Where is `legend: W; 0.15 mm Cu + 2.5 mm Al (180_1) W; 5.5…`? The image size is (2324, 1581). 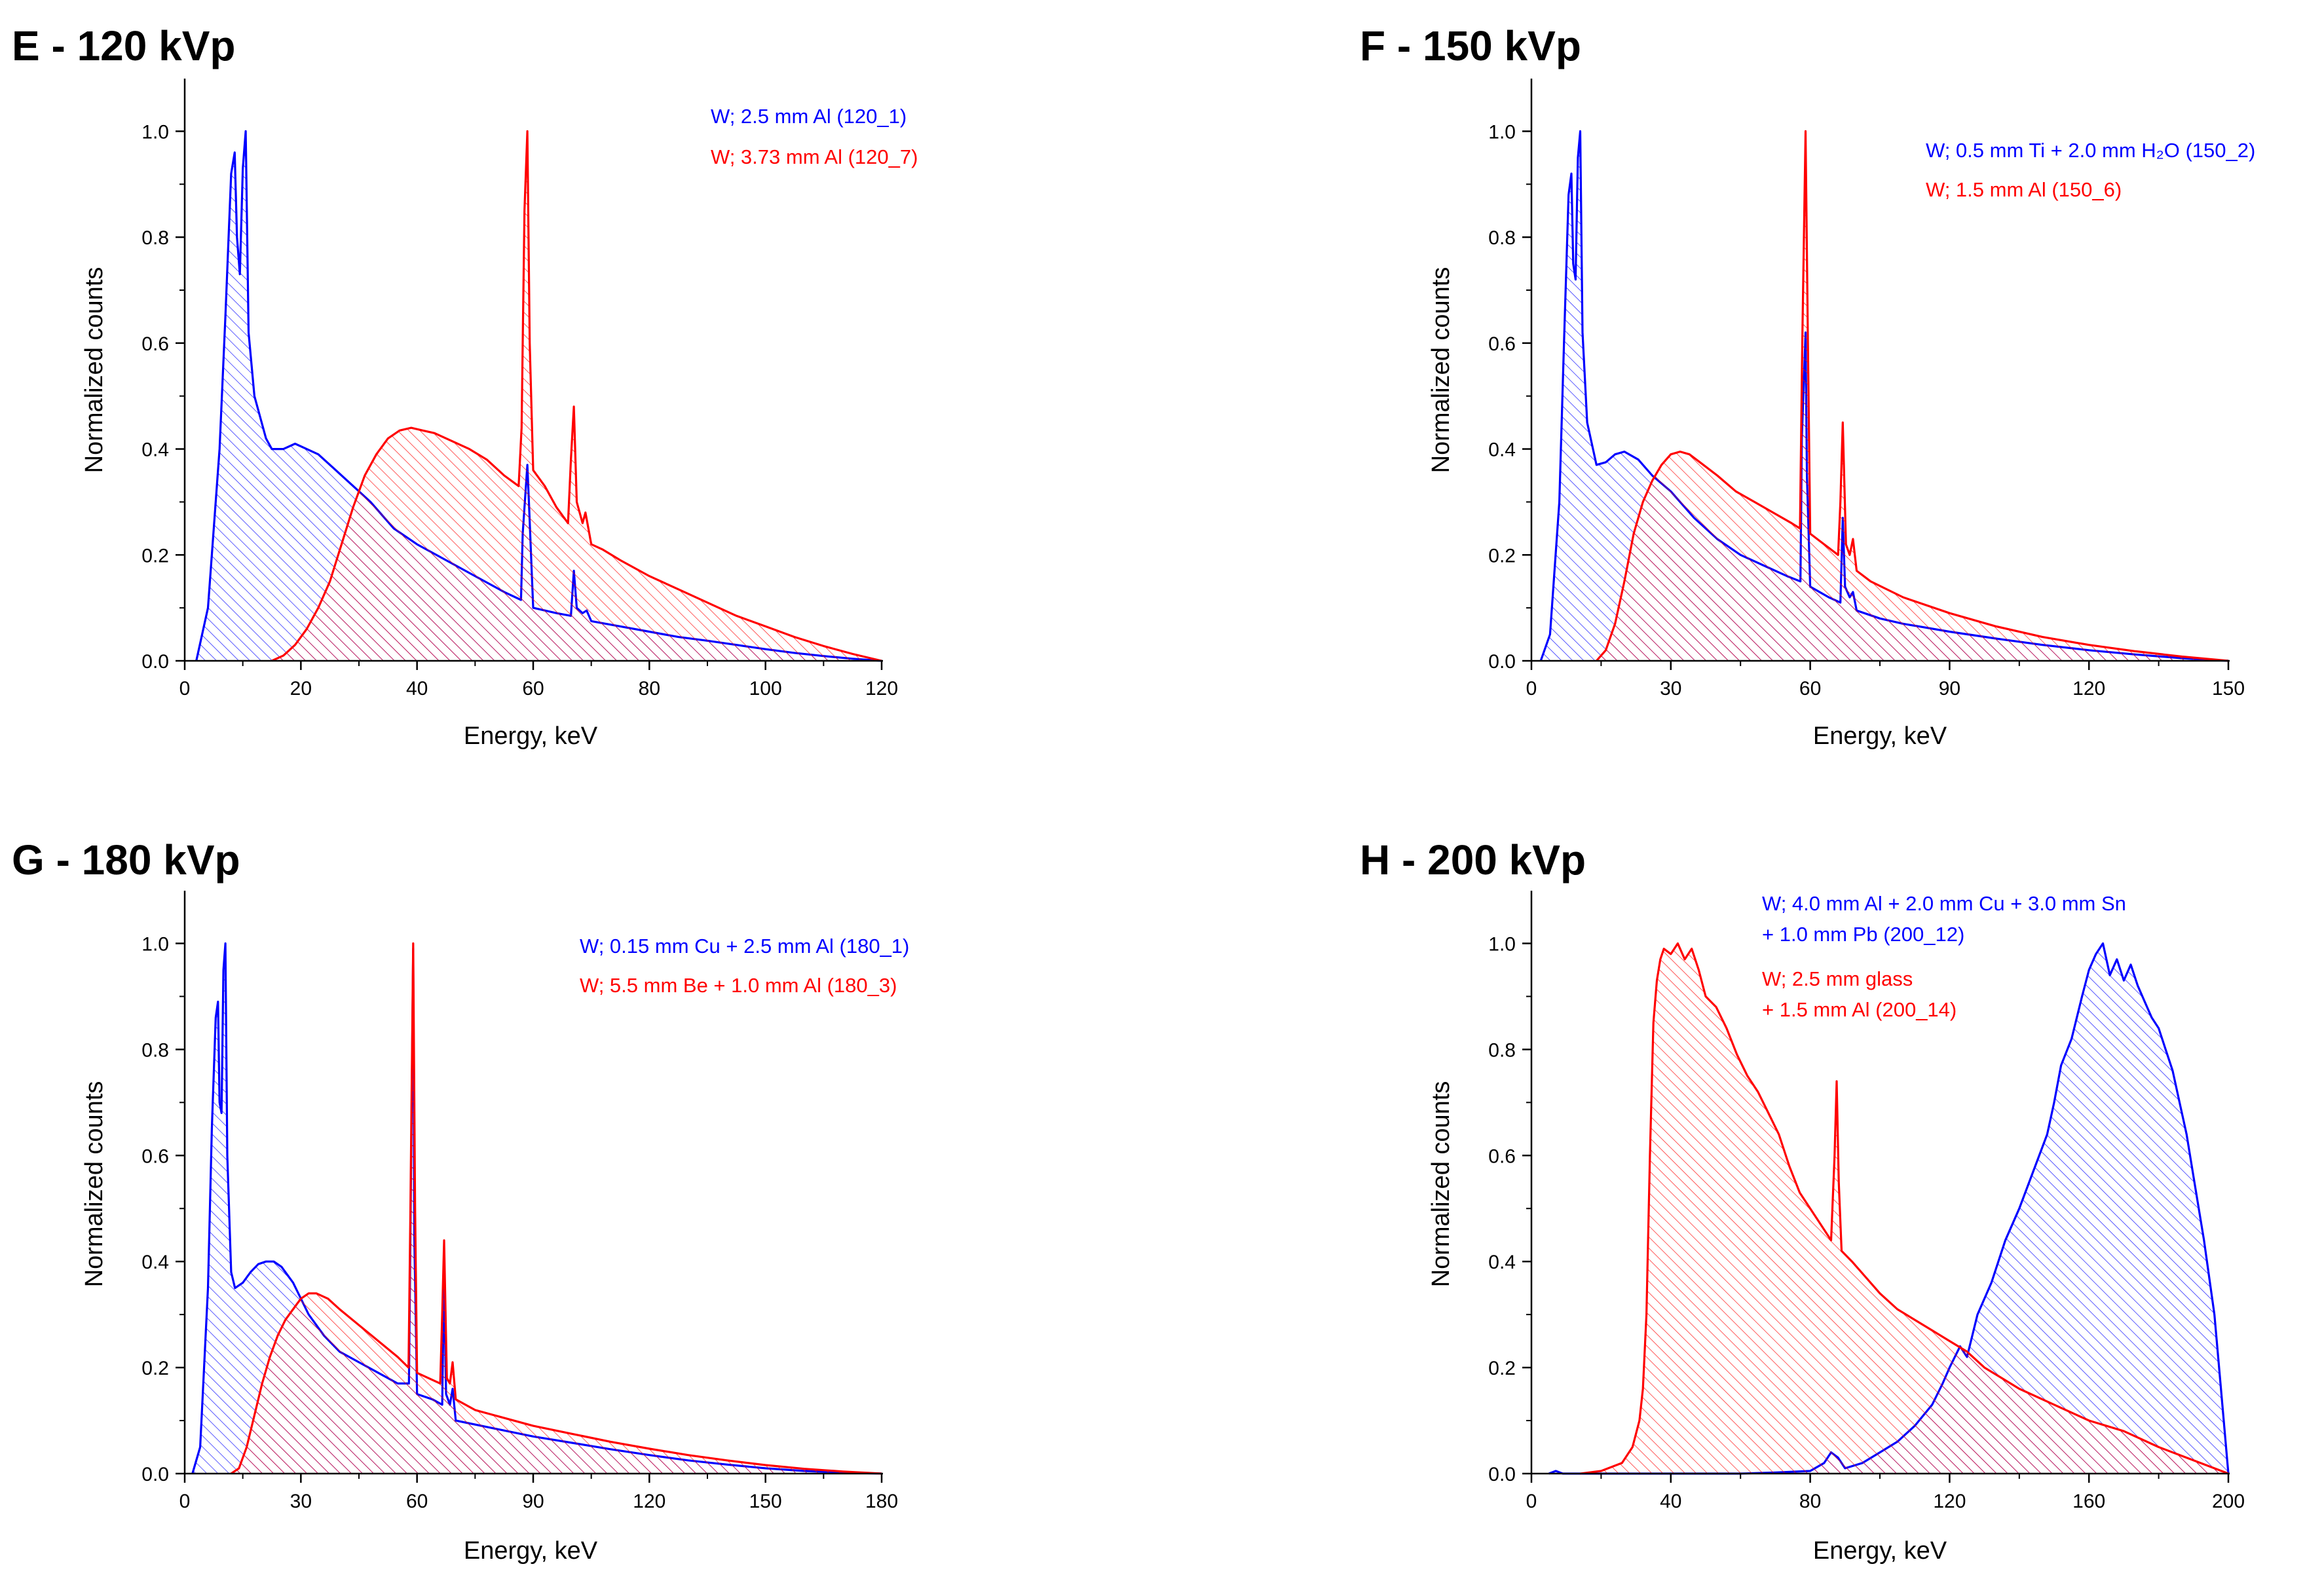 legend: W; 0.15 mm Cu + 2.5 mm Al (180_1) W; 5.5… is located at coordinates (744, 966).